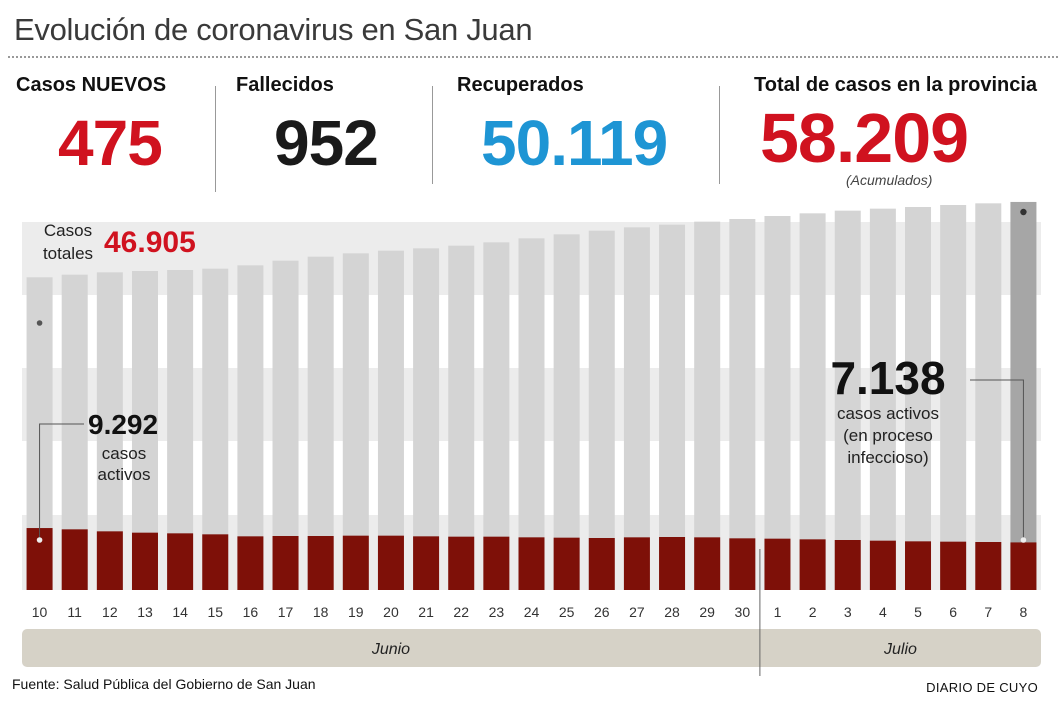 This screenshot has height=709, width=1062. I want to click on annotation-value: 7.138, so click(887, 378).